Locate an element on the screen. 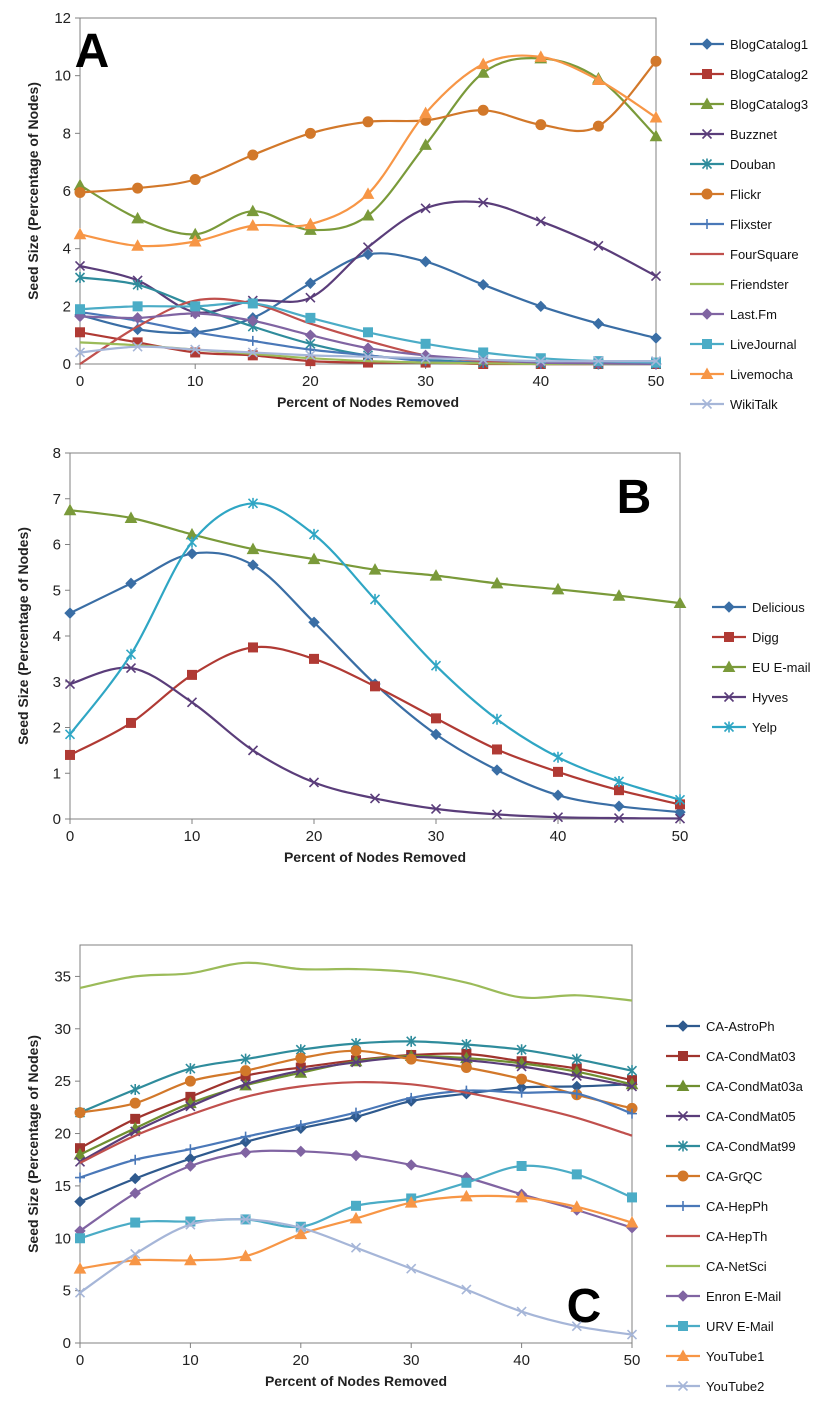  legend-item-ca-grqc: CA-GrQC is located at coordinates (714, 1176).